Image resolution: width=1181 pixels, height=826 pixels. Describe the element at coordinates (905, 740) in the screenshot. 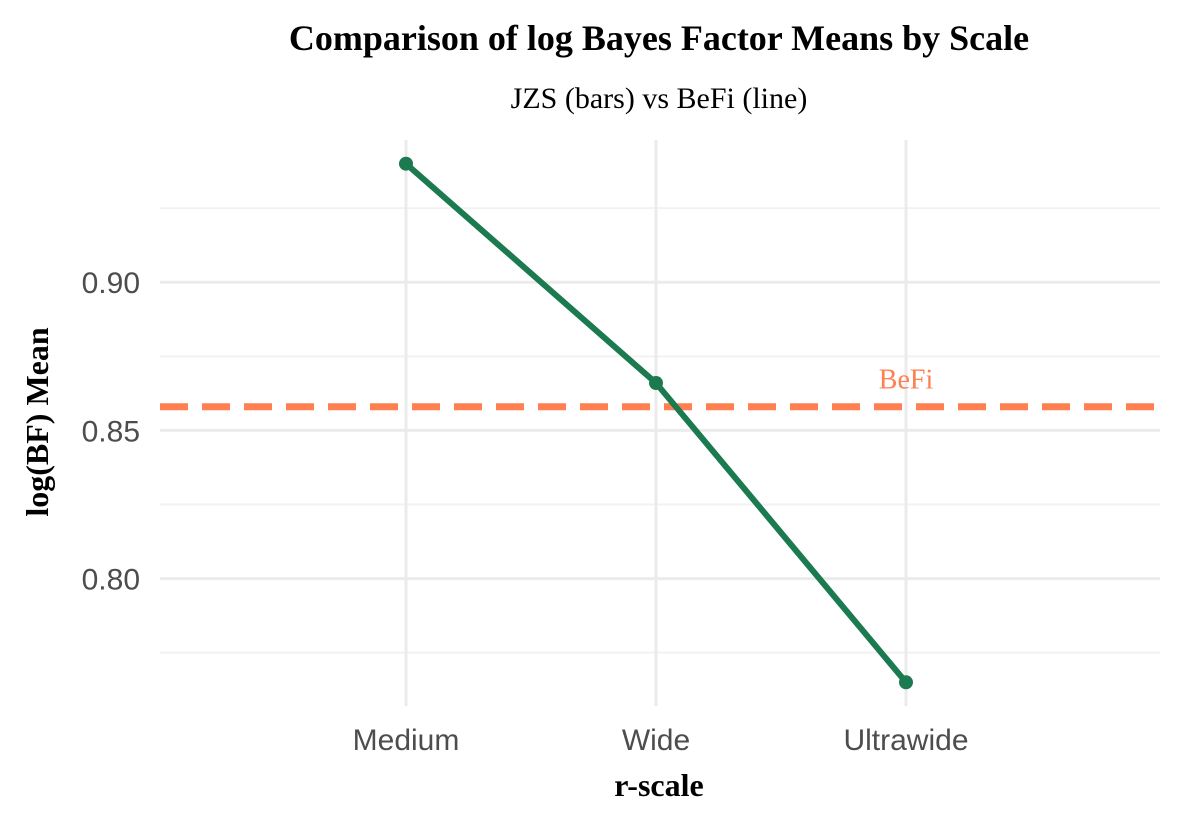

I see `x-tick-label-ultrawide: Ultrawide` at that location.